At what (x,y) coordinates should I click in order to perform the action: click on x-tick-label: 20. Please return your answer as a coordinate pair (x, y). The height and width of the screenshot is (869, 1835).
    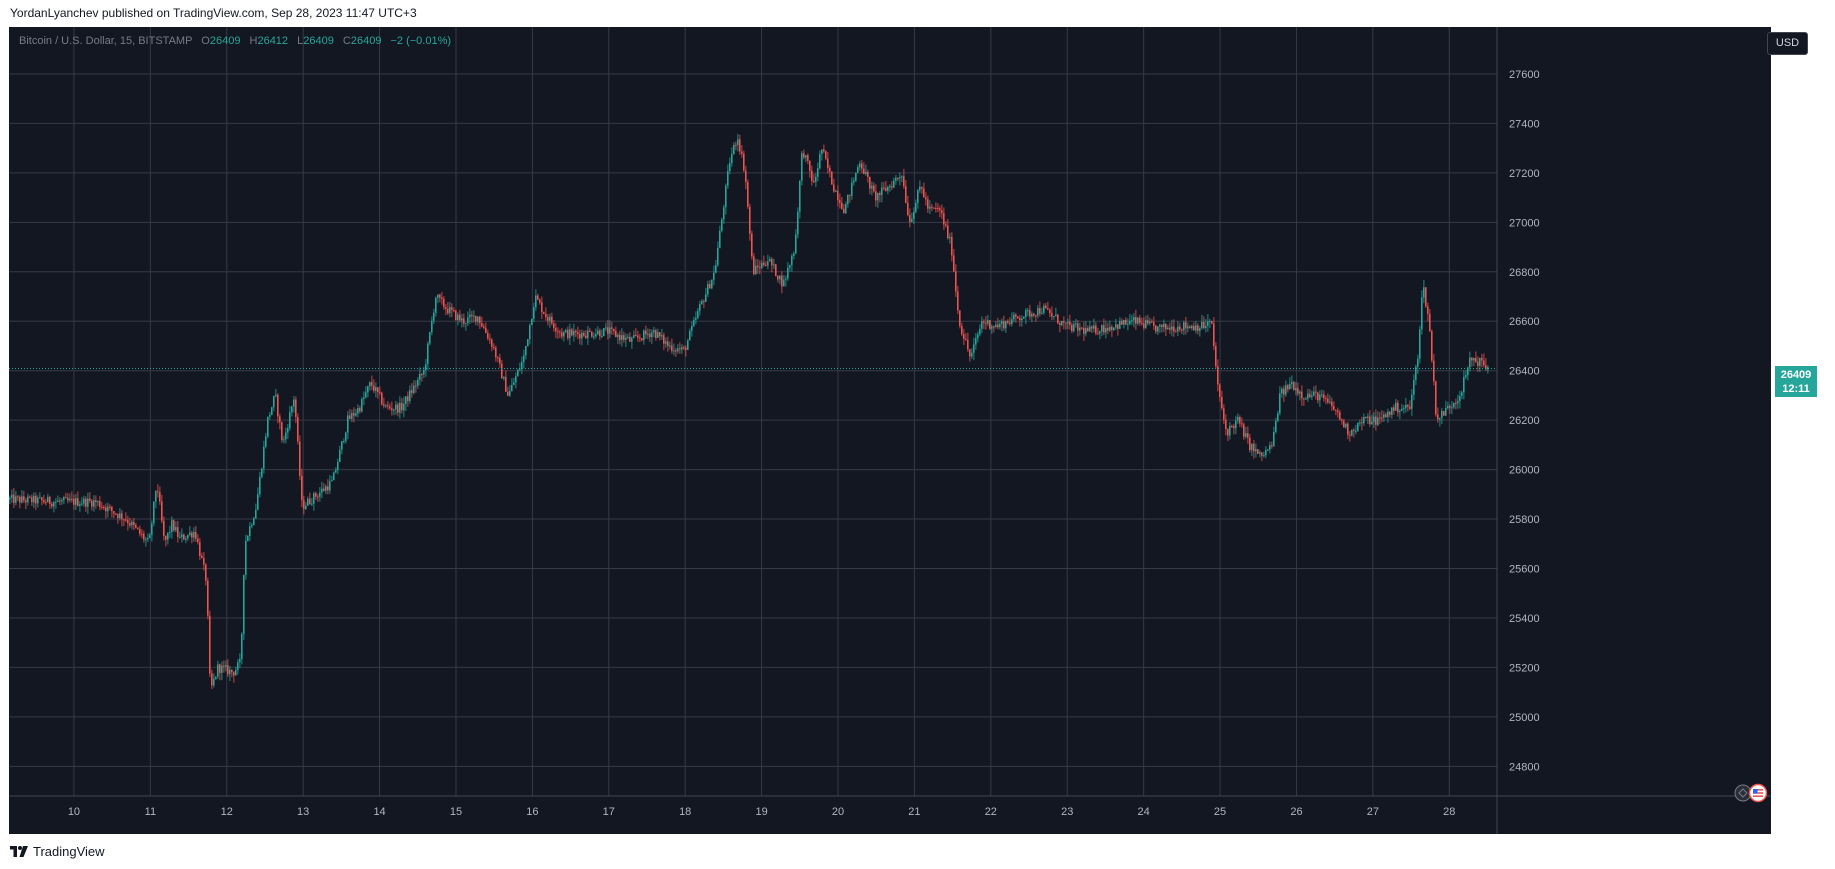
    Looking at the image, I should click on (838, 812).